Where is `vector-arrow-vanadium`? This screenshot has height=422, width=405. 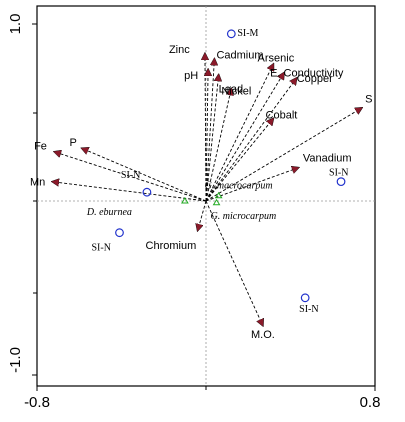 vector-arrow-vanadium is located at coordinates (252, 185).